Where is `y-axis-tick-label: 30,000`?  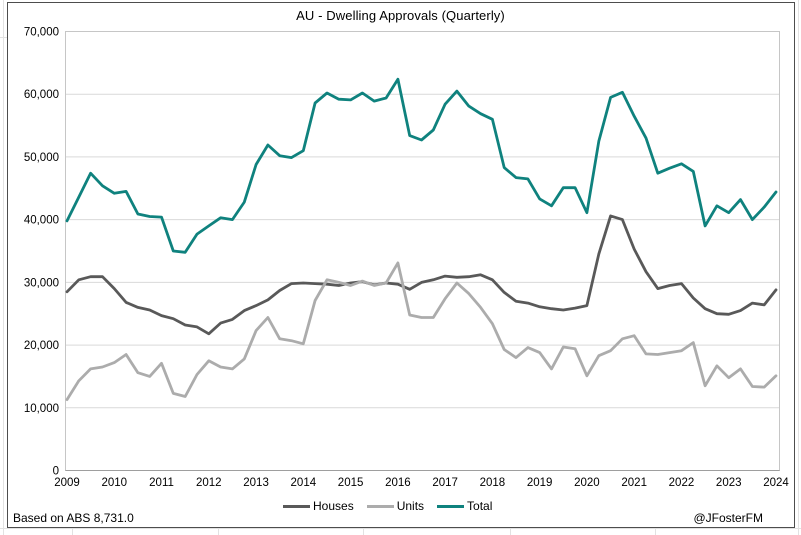 y-axis-tick-label: 30,000 is located at coordinates (41, 283).